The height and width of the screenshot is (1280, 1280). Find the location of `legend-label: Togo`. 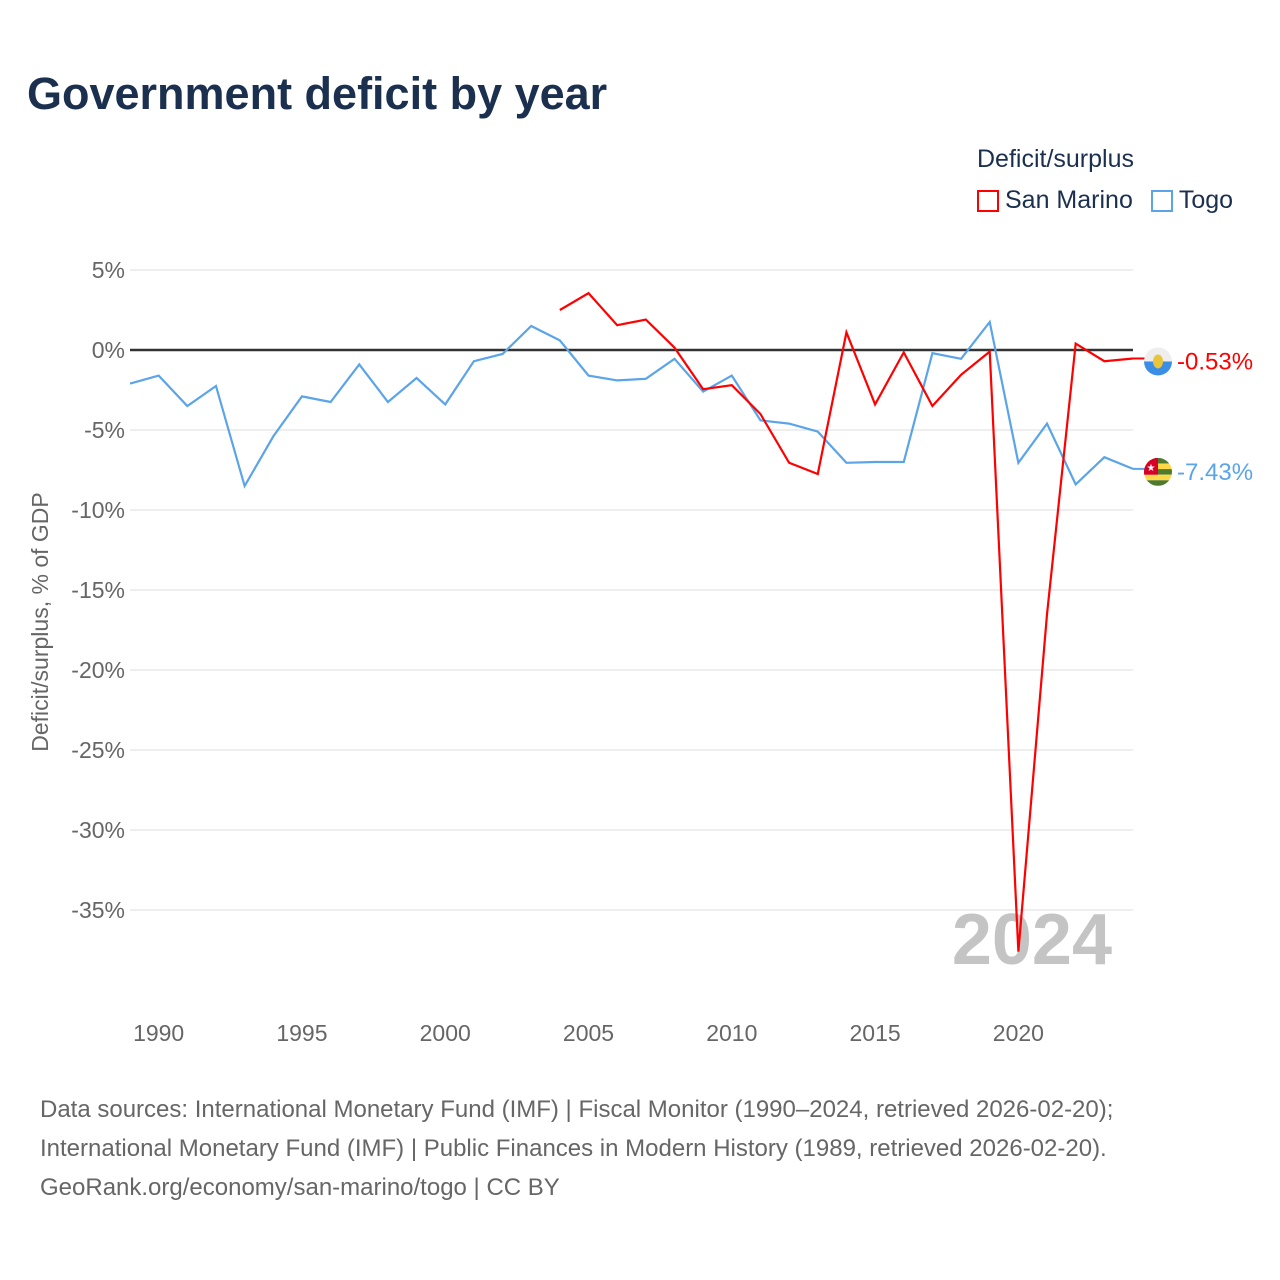

legend-label: Togo is located at coordinates (1206, 200).